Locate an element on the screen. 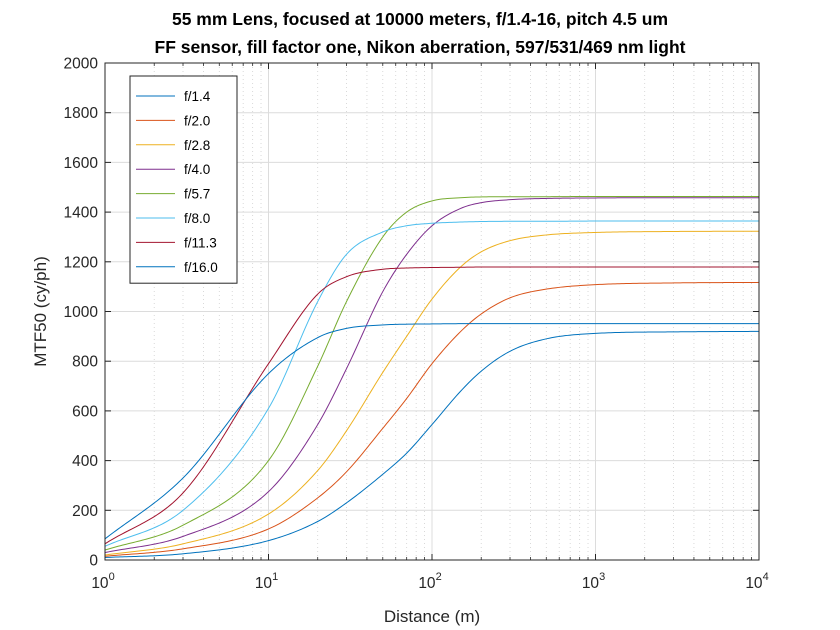 Image resolution: width=840 pixels, height=630 pixels. legend-label: f/2.8 is located at coordinates (197, 145).